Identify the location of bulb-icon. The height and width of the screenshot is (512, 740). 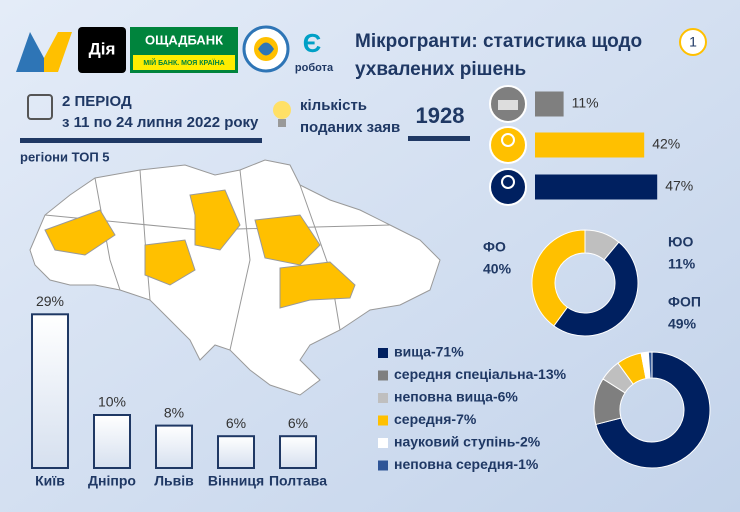
(282, 110).